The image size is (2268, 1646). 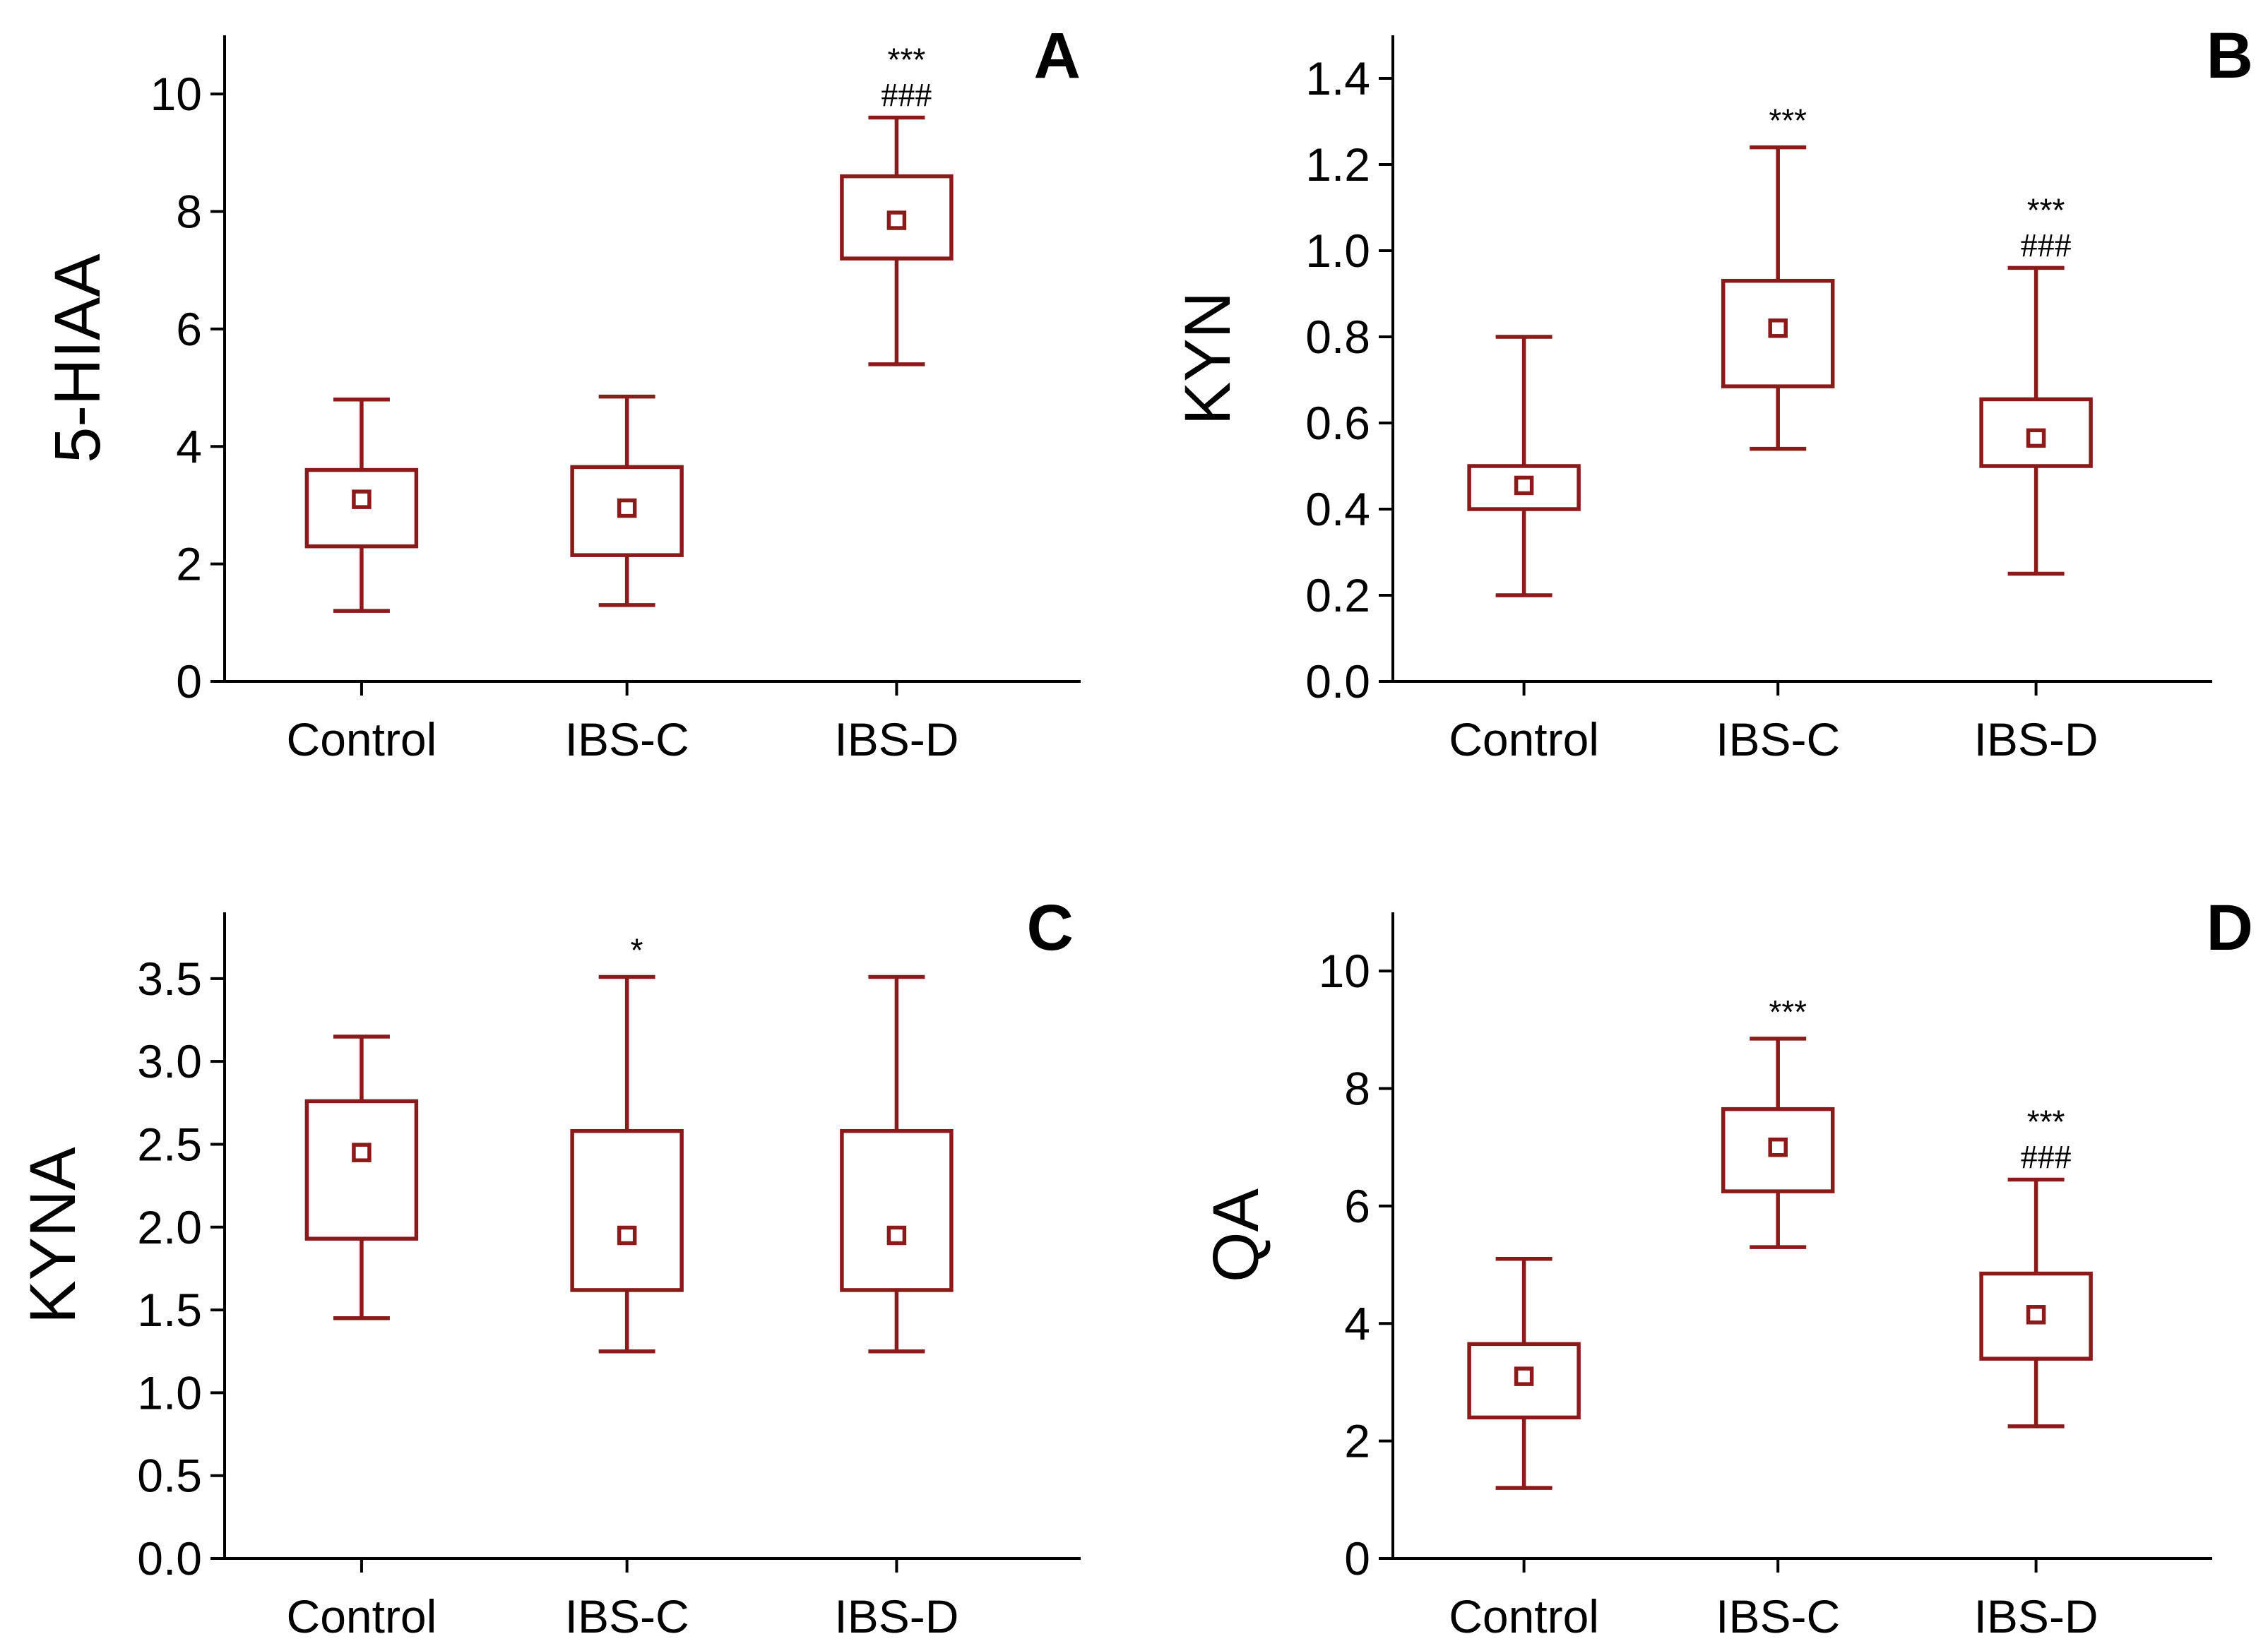 I want to click on y-axis-title: 5-HIAA, so click(x=78, y=358).